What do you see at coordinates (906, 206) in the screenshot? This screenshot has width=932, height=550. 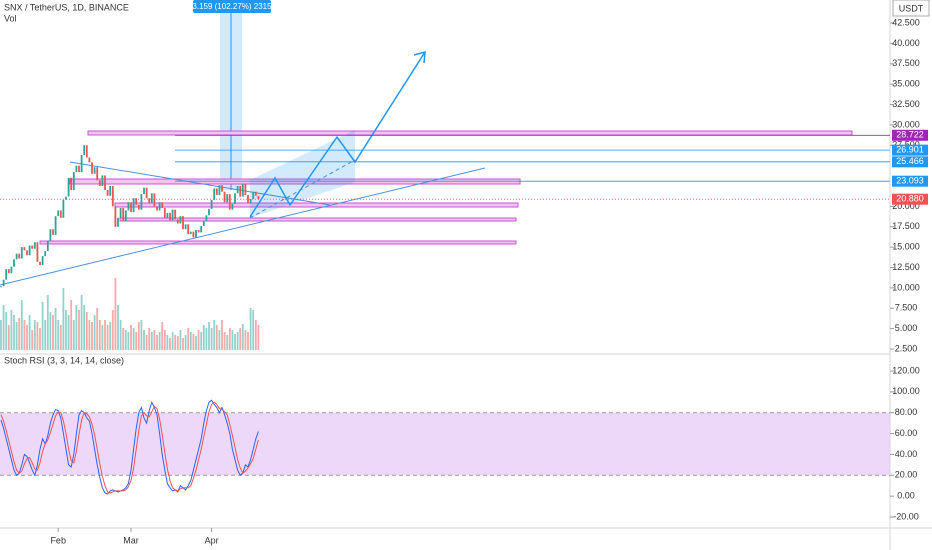 I see `y-tick-label: 20.000` at bounding box center [906, 206].